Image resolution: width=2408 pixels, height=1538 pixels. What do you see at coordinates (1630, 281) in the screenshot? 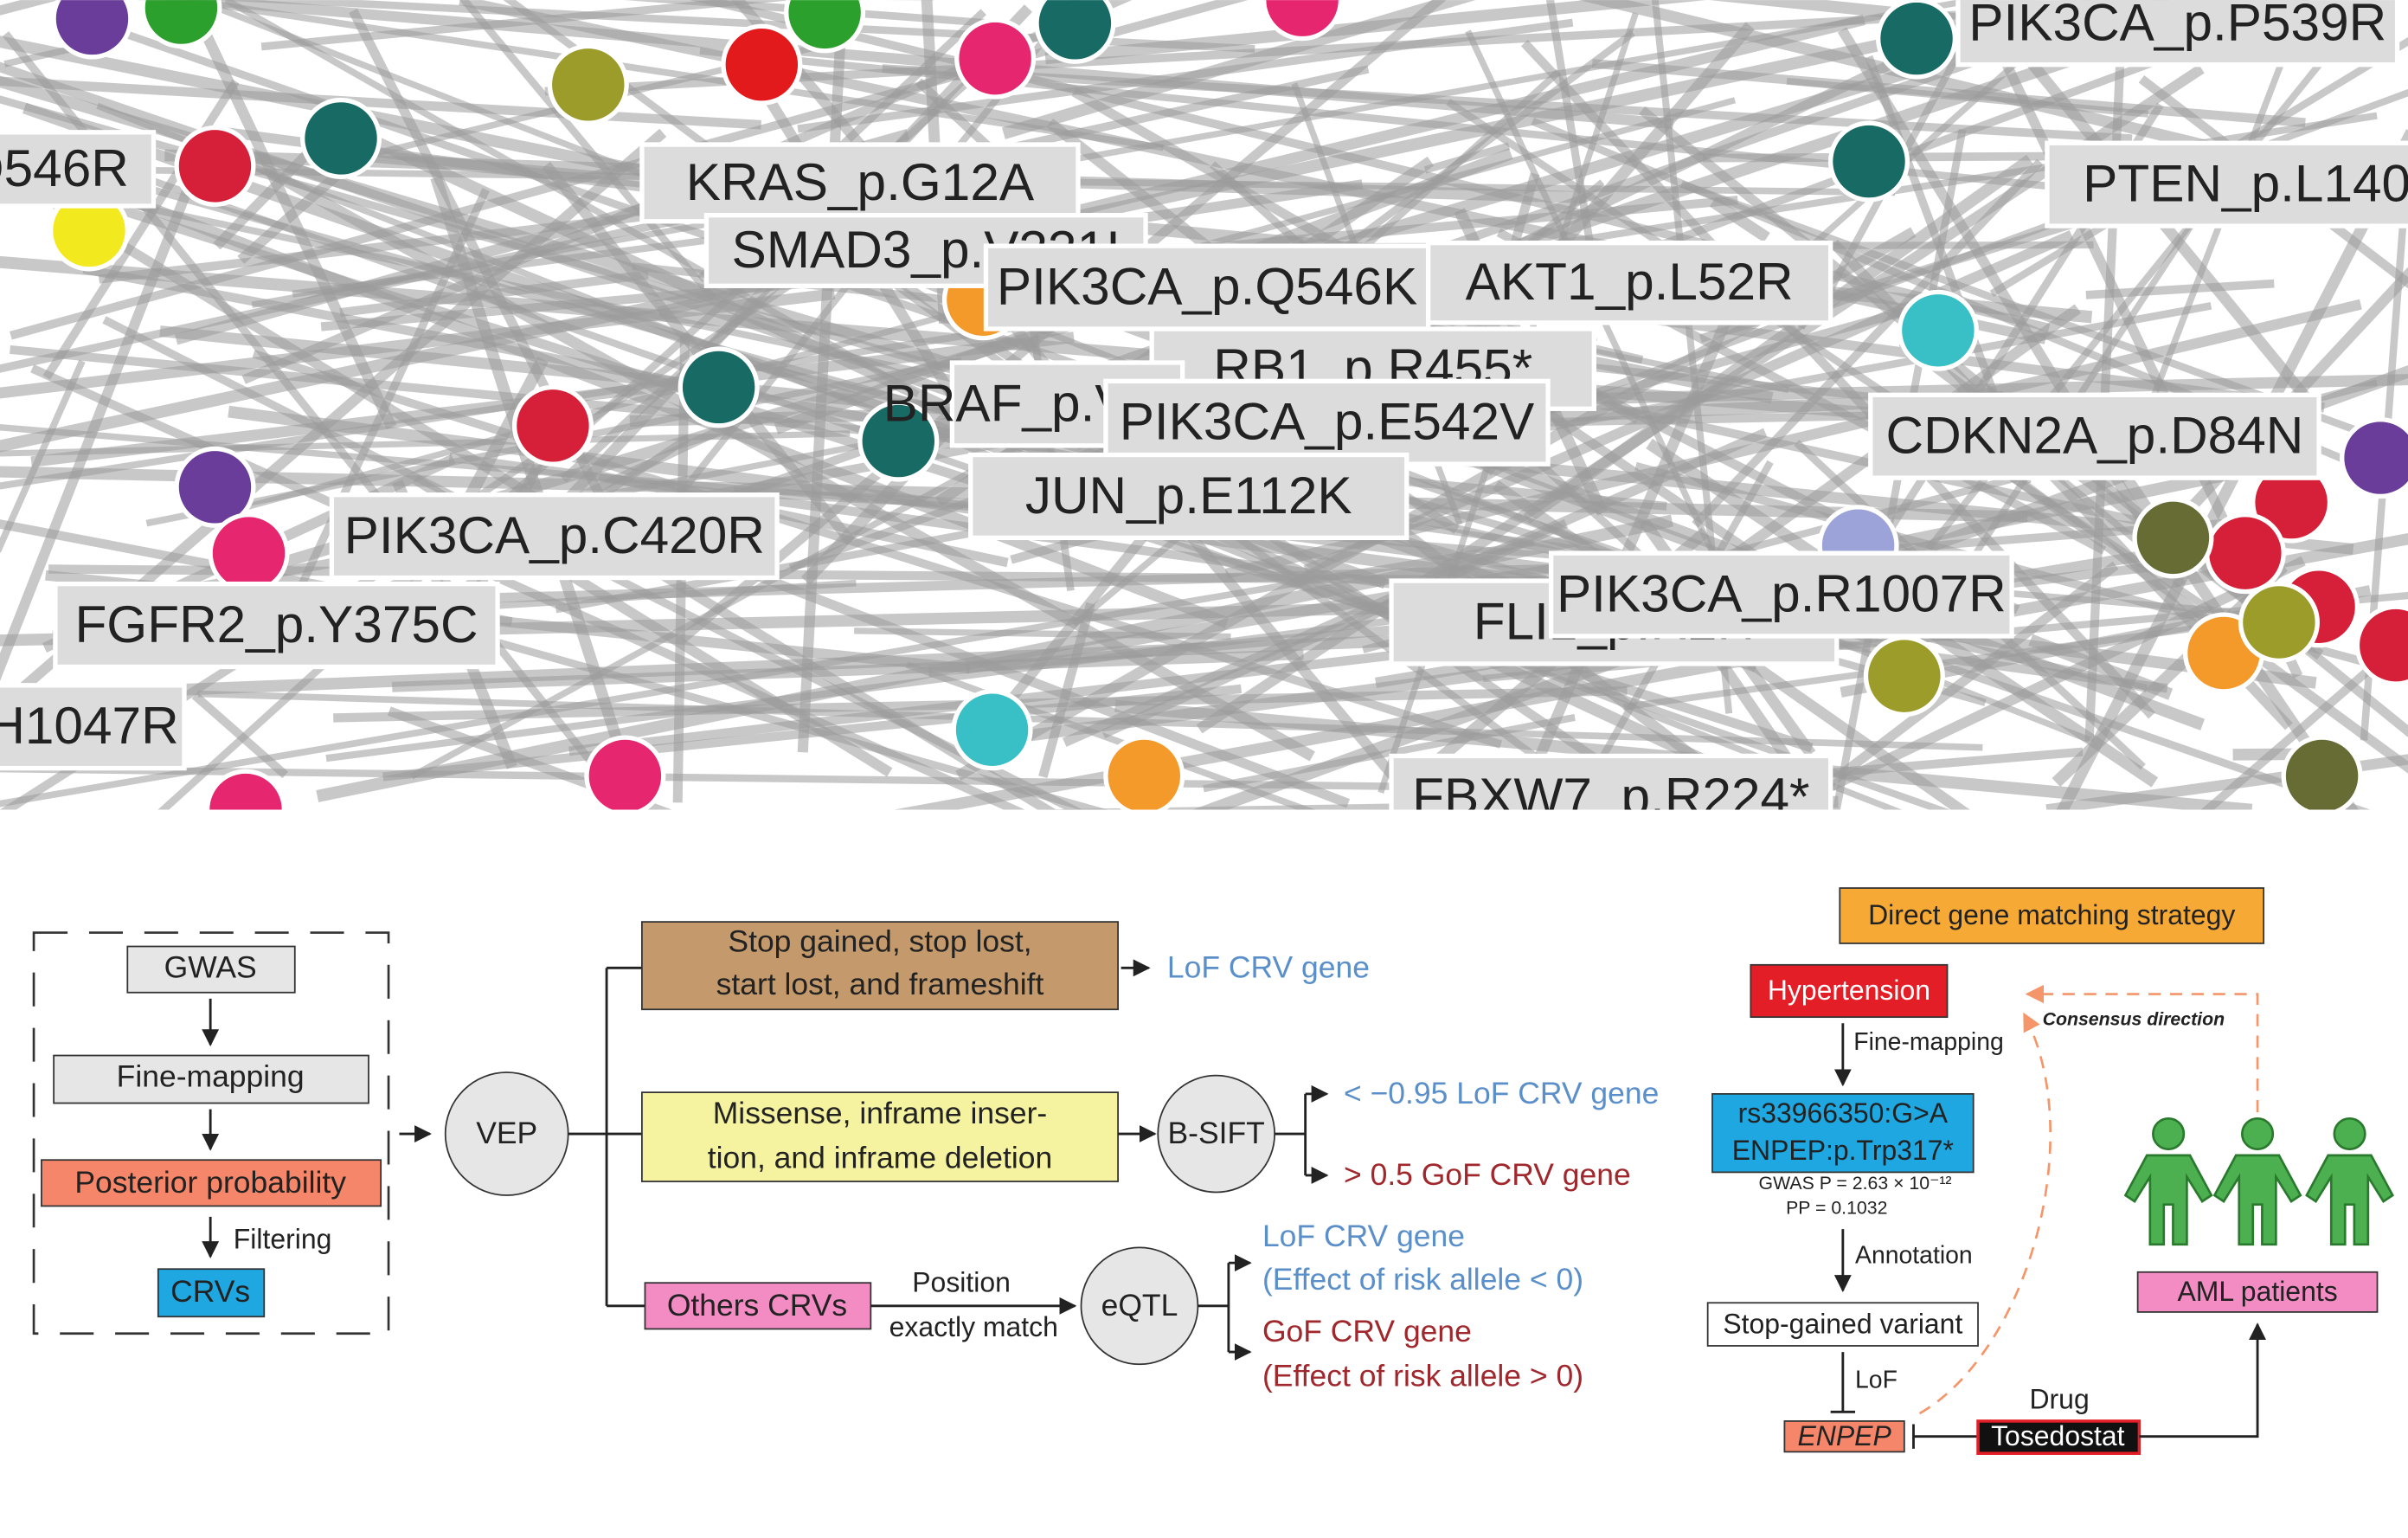
I see `network-label: AKT1_p.L52R` at bounding box center [1630, 281].